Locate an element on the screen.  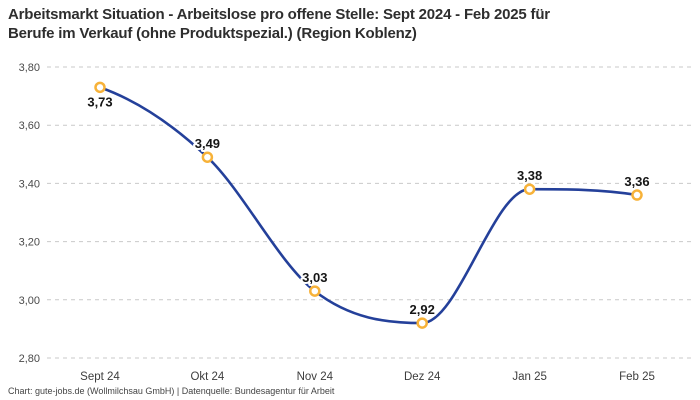
x-axis-tick-labels: Sept 24 Okt 24 Nov 24 Dez 24 Jan 25 Feb 25 is located at coordinates (367, 377).